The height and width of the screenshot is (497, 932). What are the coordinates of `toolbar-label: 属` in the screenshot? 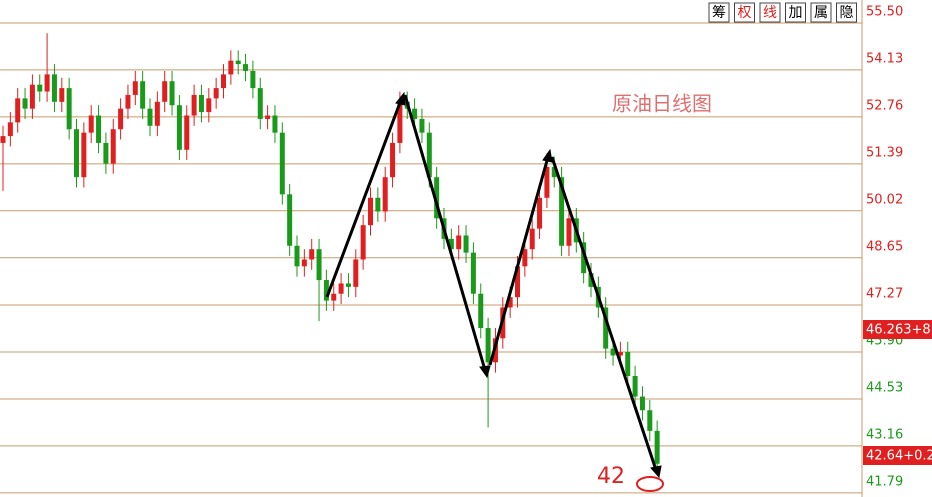 It's located at (821, 13).